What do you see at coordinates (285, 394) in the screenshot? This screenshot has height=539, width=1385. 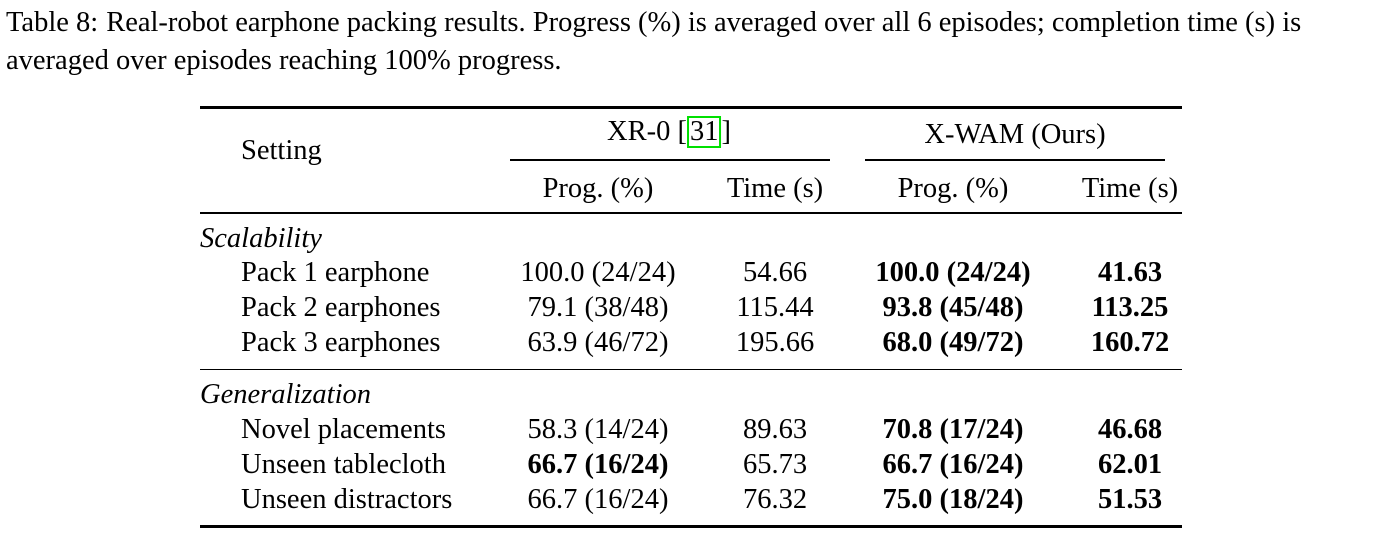 I see `section-title: Generalization` at bounding box center [285, 394].